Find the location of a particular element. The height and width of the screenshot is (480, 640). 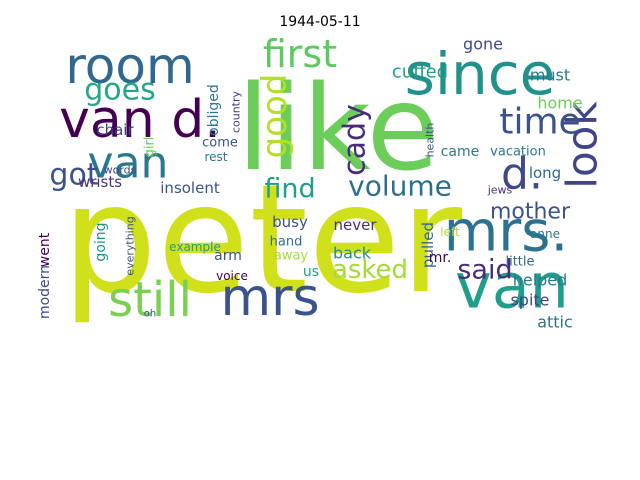

word: rest is located at coordinates (215, 157).